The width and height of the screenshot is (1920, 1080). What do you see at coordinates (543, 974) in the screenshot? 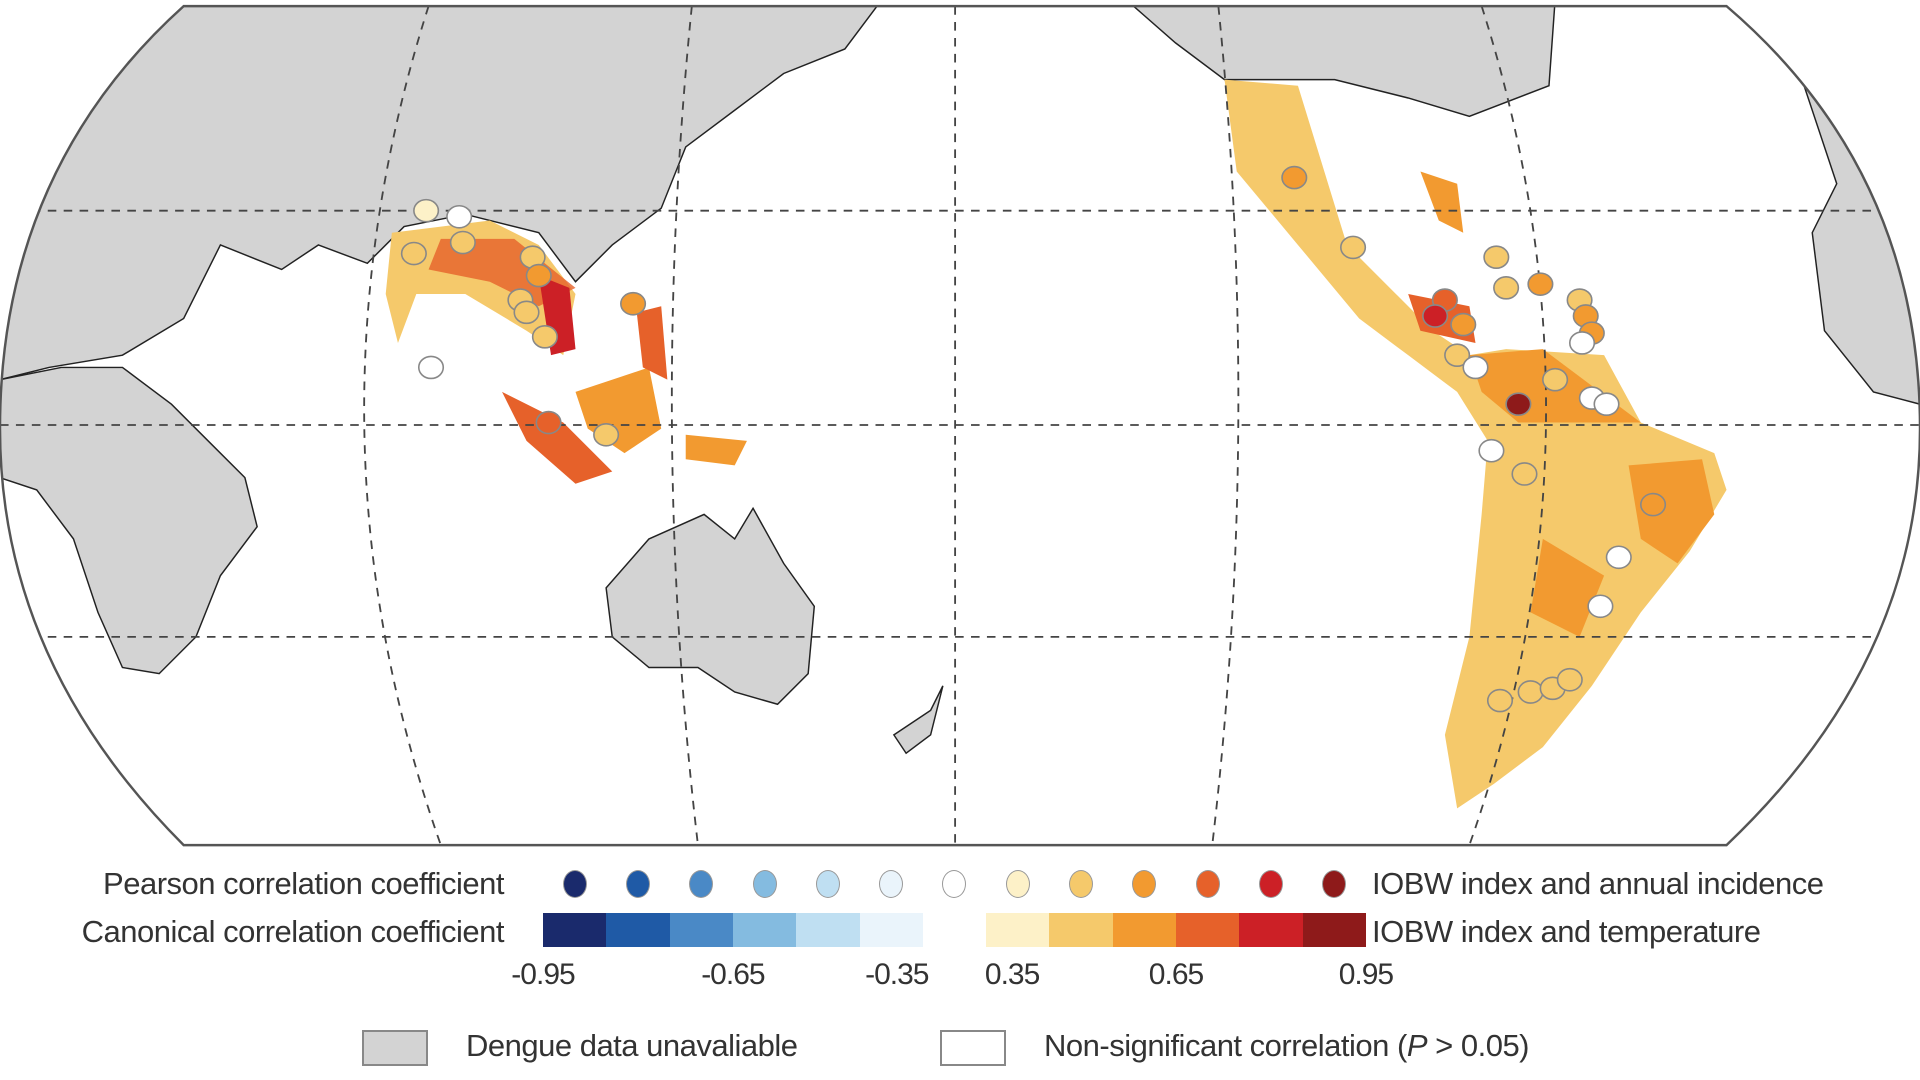
I see `colorbar-tick: -0.95` at bounding box center [543, 974].